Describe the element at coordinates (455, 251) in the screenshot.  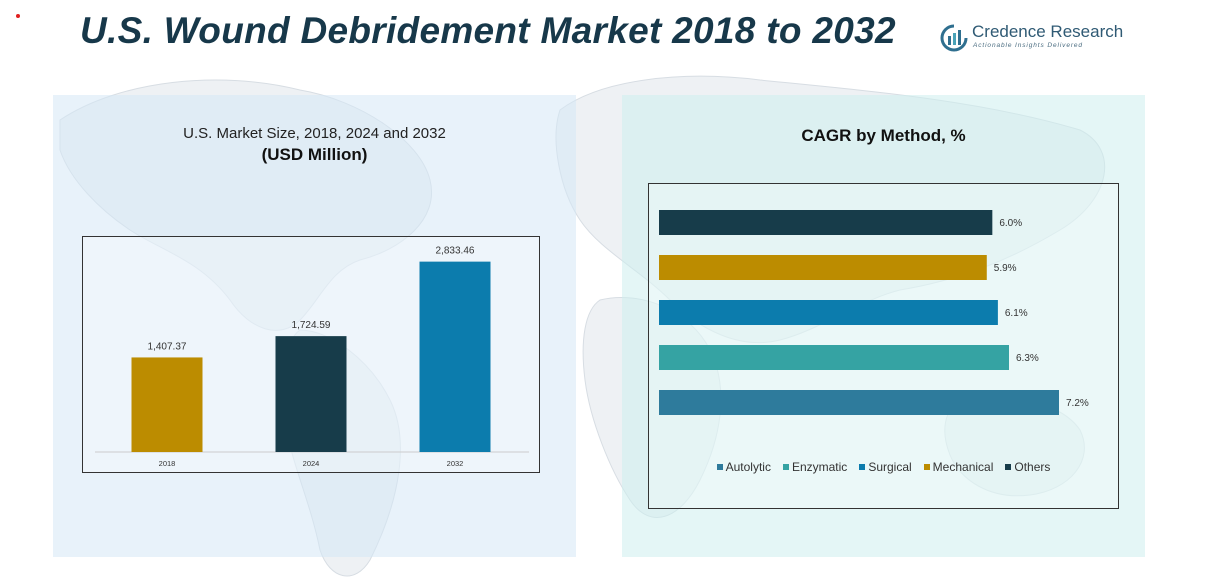
I see `bar-value-label-2032: 2,833.46` at that location.